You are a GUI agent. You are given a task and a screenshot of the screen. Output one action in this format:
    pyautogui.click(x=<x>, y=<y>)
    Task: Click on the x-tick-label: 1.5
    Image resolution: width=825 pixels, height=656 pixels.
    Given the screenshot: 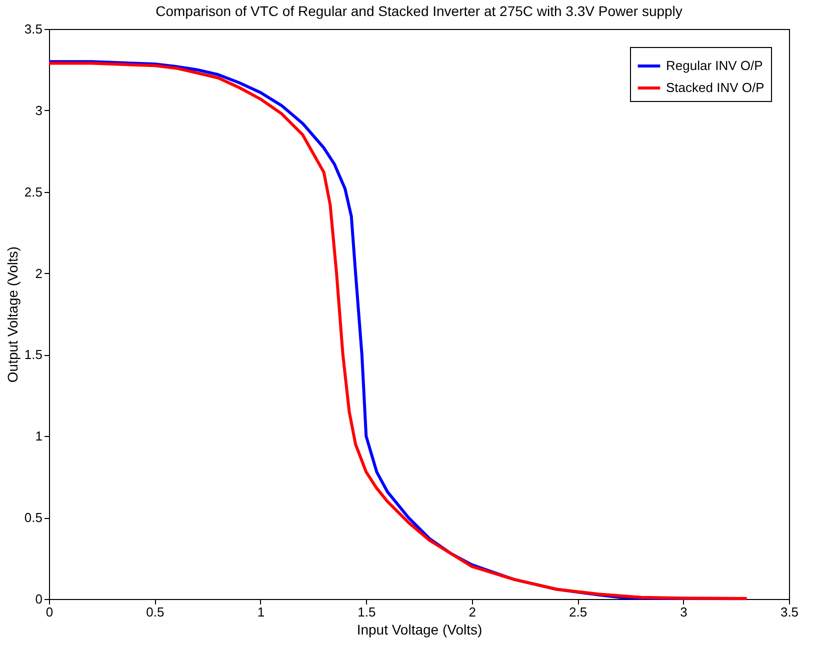 What is the action you would take?
    pyautogui.click(x=367, y=612)
    